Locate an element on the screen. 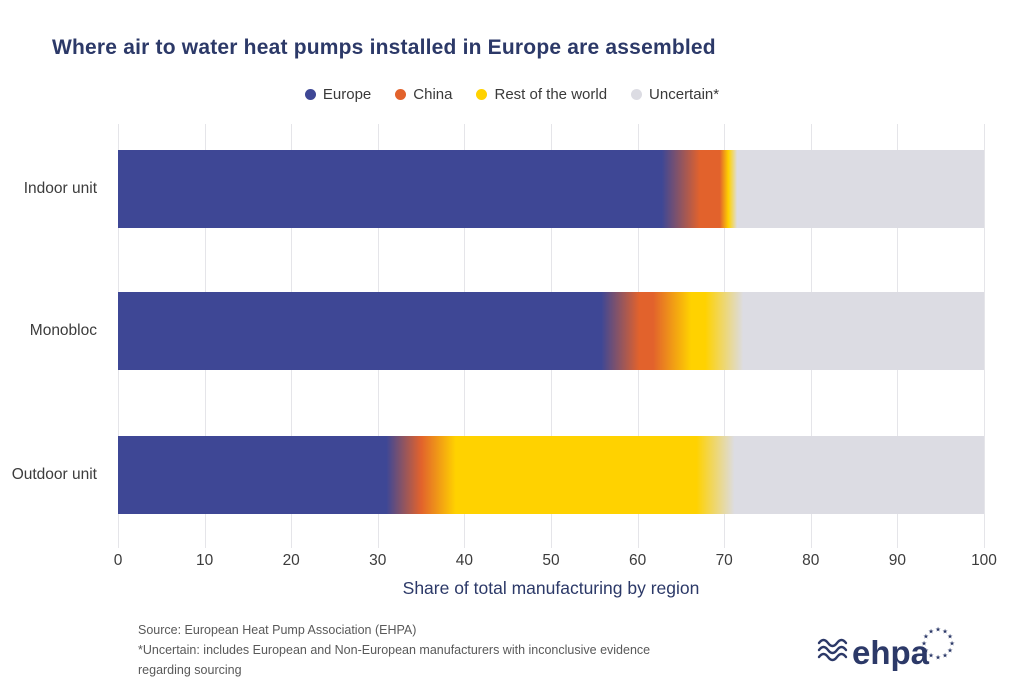 The image size is (1024, 683). x-axis-label: Share of total manufacturing by region is located at coordinates (551, 588).